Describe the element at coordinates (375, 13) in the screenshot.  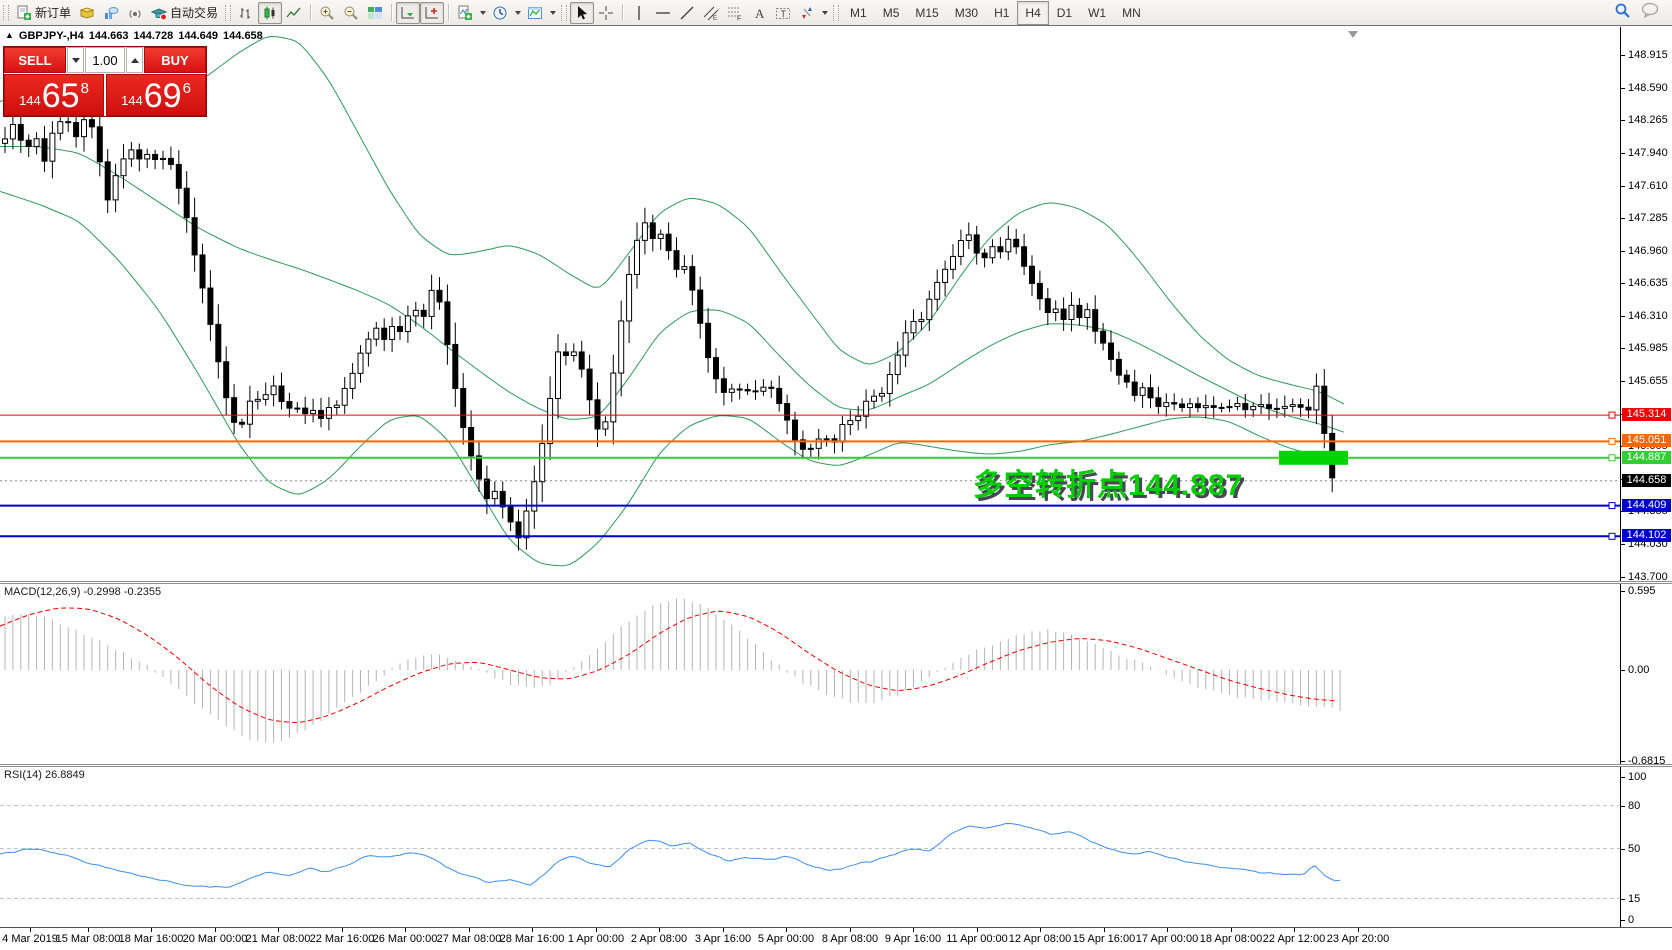
I see `tile-windows-button` at that location.